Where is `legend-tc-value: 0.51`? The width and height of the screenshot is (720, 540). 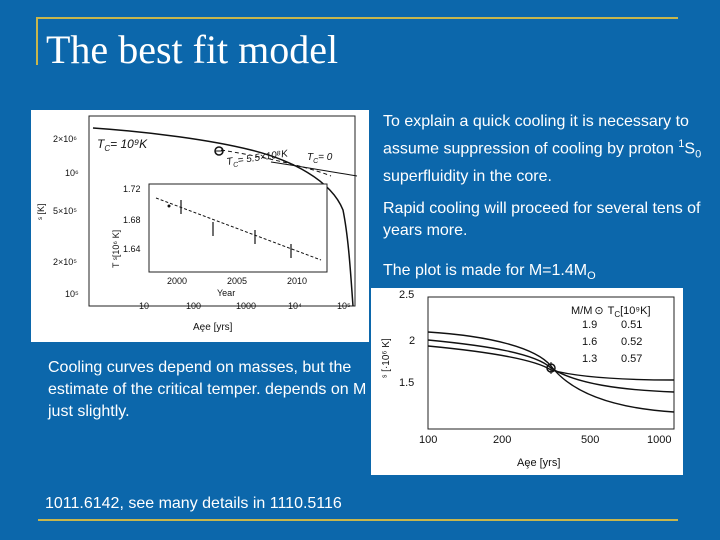 legend-tc-value: 0.51 is located at coordinates (631, 325).